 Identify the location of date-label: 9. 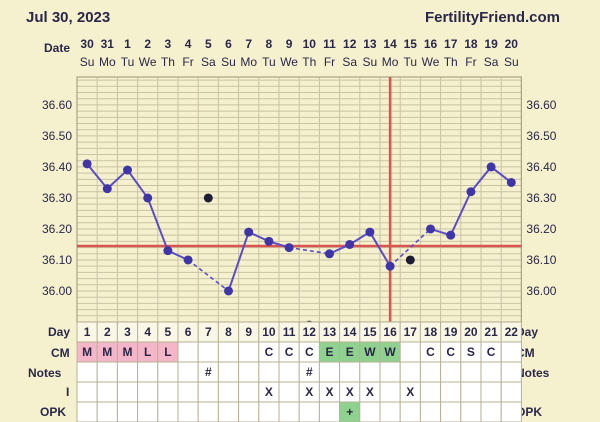
(289, 44).